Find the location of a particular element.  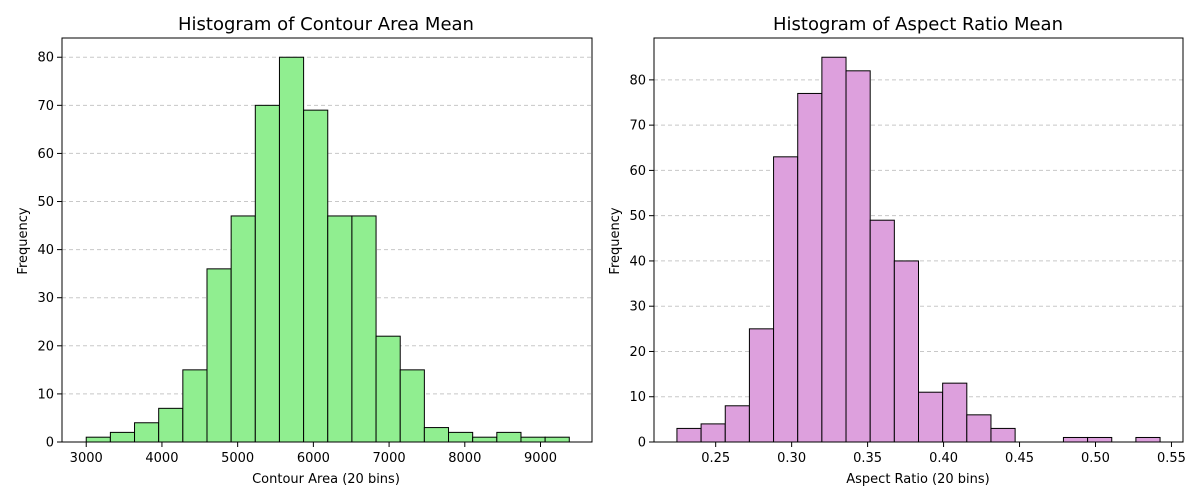

chart-title: Histogram of Aspect Ratio Mean is located at coordinates (918, 24).